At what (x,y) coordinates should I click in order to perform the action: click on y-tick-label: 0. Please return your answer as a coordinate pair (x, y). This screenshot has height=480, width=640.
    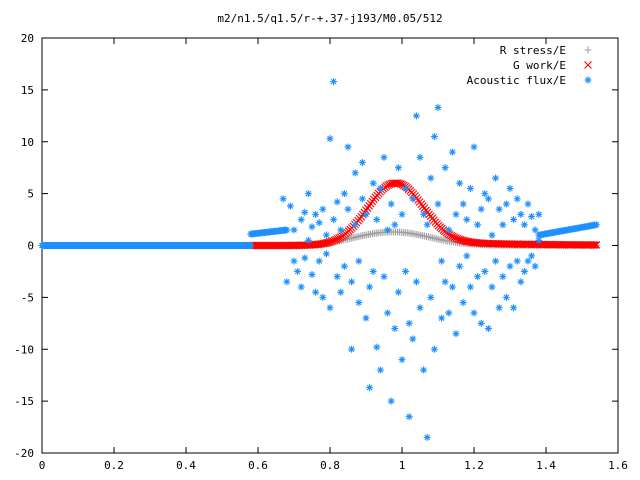
    Looking at the image, I should click on (30, 246).